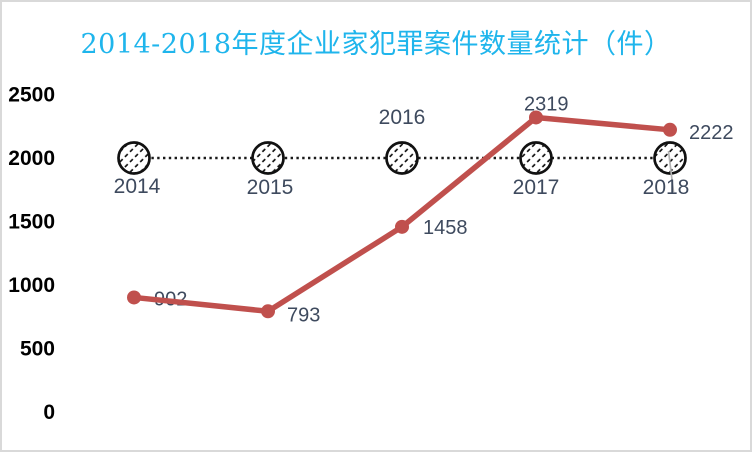 This screenshot has height=452, width=752. What do you see at coordinates (37, 349) in the screenshot?
I see `y-axis-tick-label: 500` at bounding box center [37, 349].